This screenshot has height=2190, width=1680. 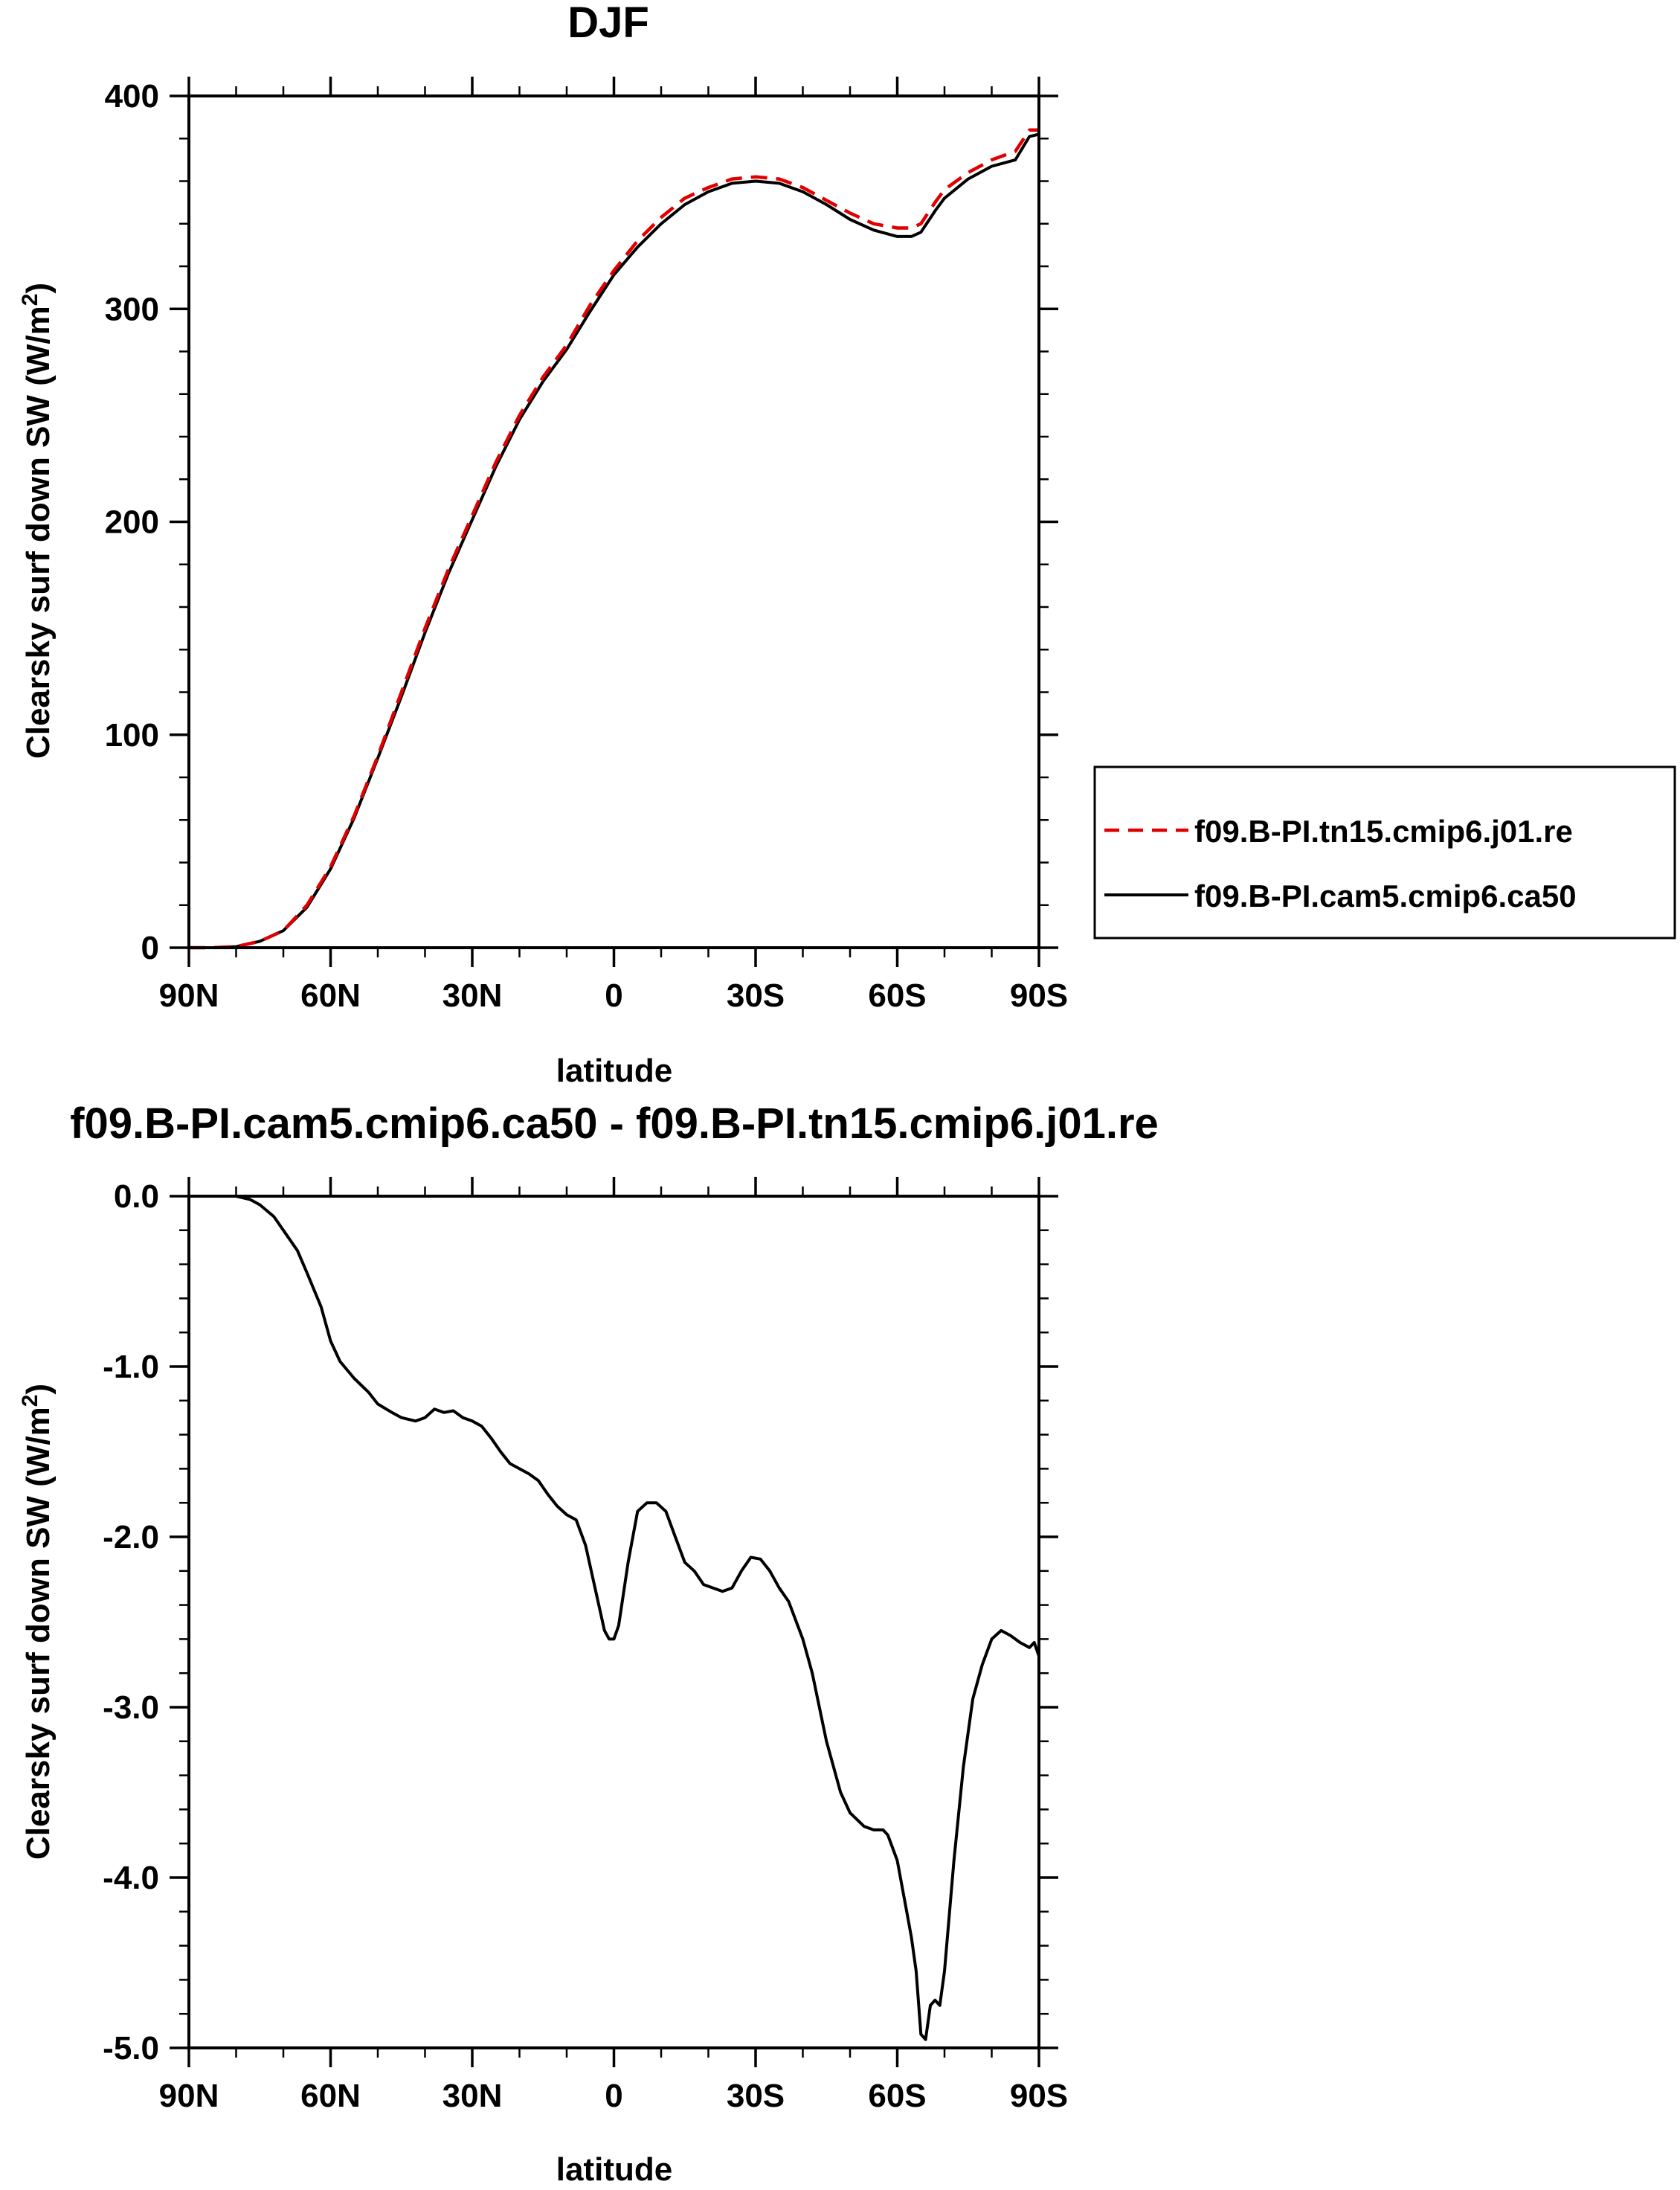 What do you see at coordinates (614, 2170) in the screenshot?
I see `bottom-chart-x-axis-label: latitude` at bounding box center [614, 2170].